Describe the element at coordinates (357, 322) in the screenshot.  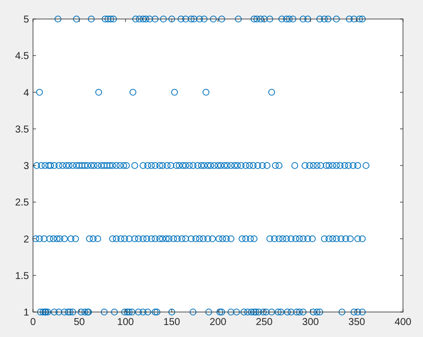
I see `x-tick-label: 350` at that location.